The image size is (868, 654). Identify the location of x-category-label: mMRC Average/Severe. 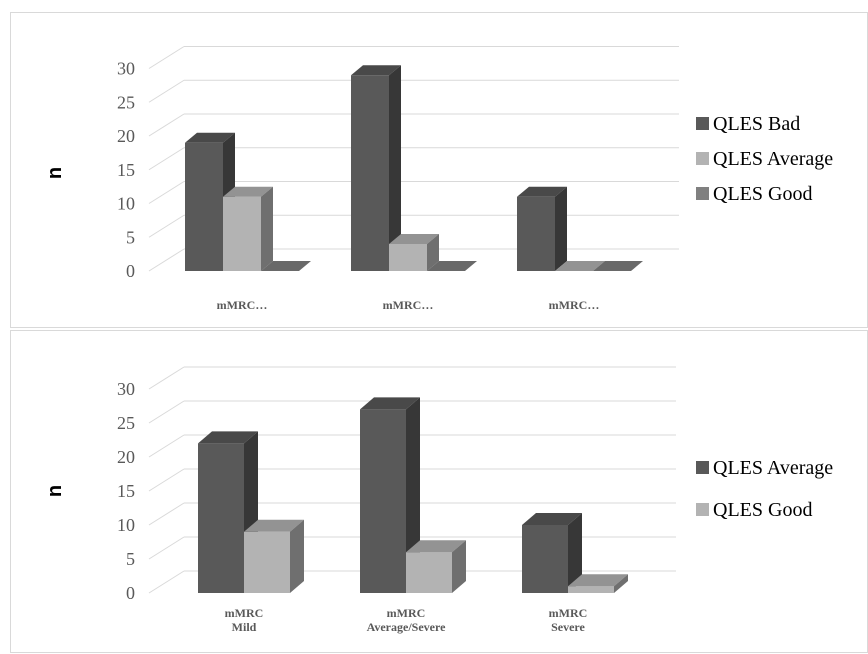
(407, 620).